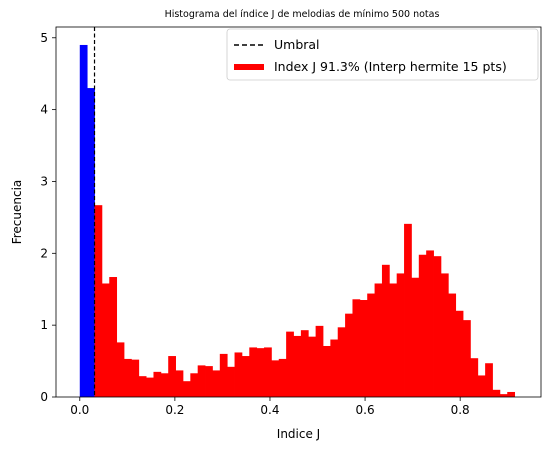 The width and height of the screenshot is (554, 449). I want to click on y-tick-label: 5, so click(44, 38).